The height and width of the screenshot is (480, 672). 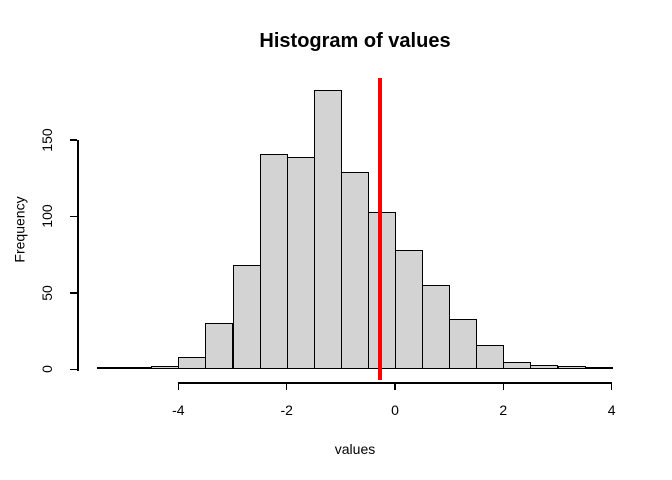 I want to click on y-tick-label: 0, so click(x=47, y=369).